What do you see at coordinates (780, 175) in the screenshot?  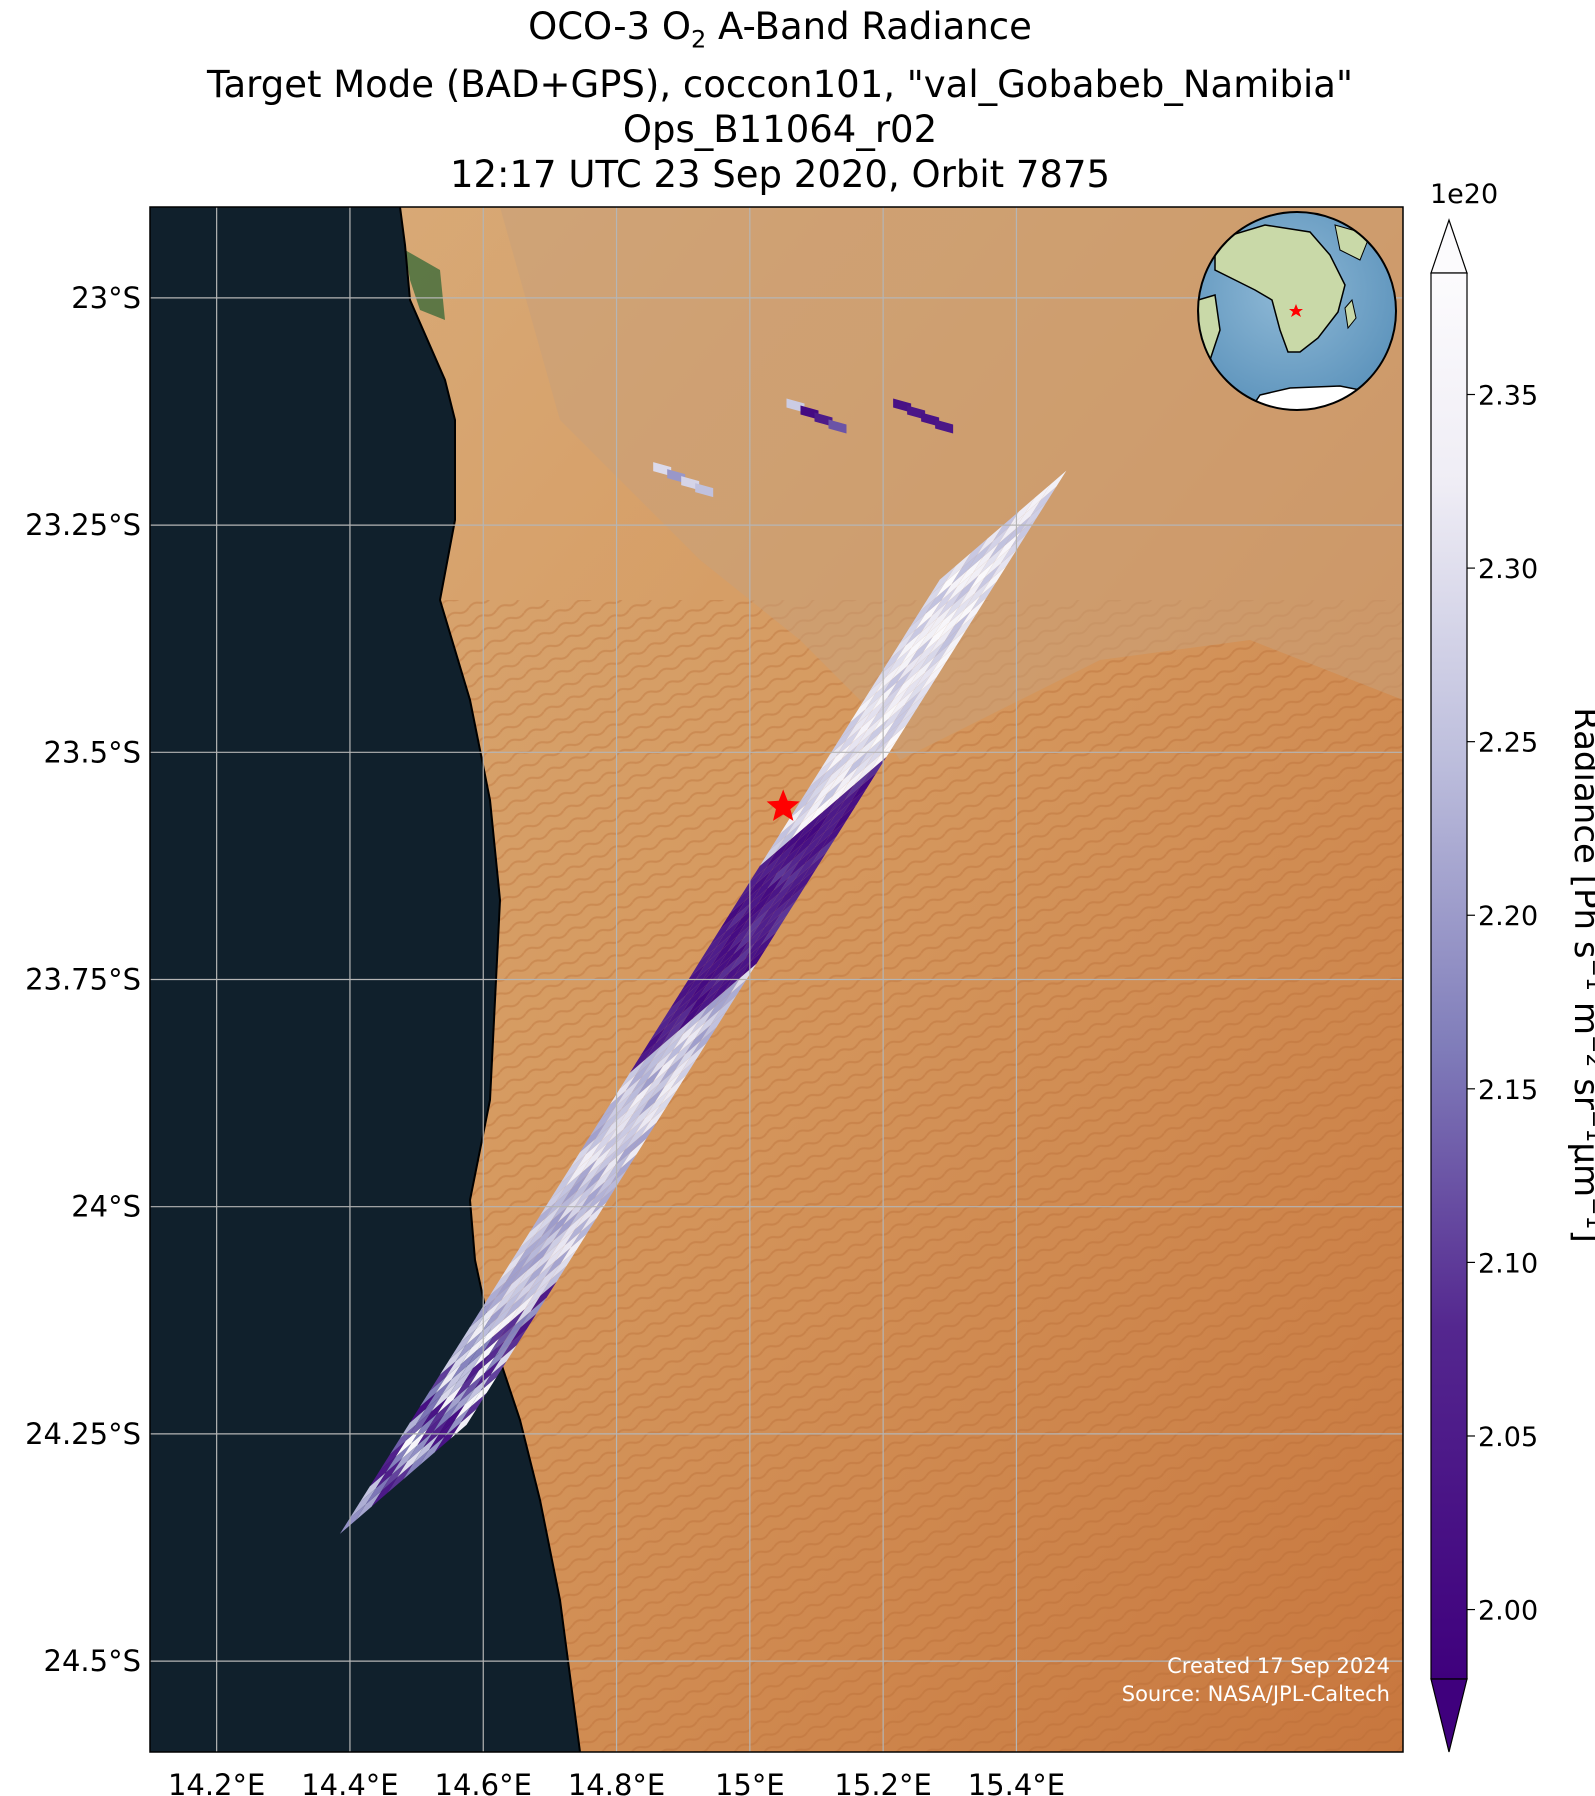 I see `title-line-4: 12:17 UTC 23 Sep 2020, Orbit 7875` at bounding box center [780, 175].